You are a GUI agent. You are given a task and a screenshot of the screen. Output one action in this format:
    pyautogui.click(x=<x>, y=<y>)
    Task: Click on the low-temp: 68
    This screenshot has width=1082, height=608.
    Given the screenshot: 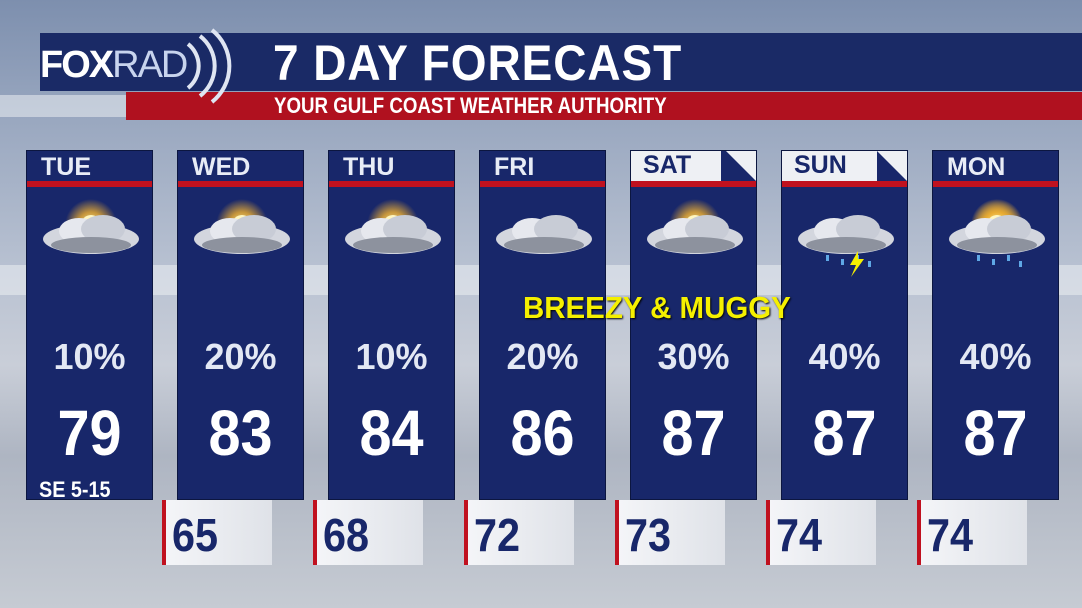 What is the action you would take?
    pyautogui.click(x=346, y=535)
    